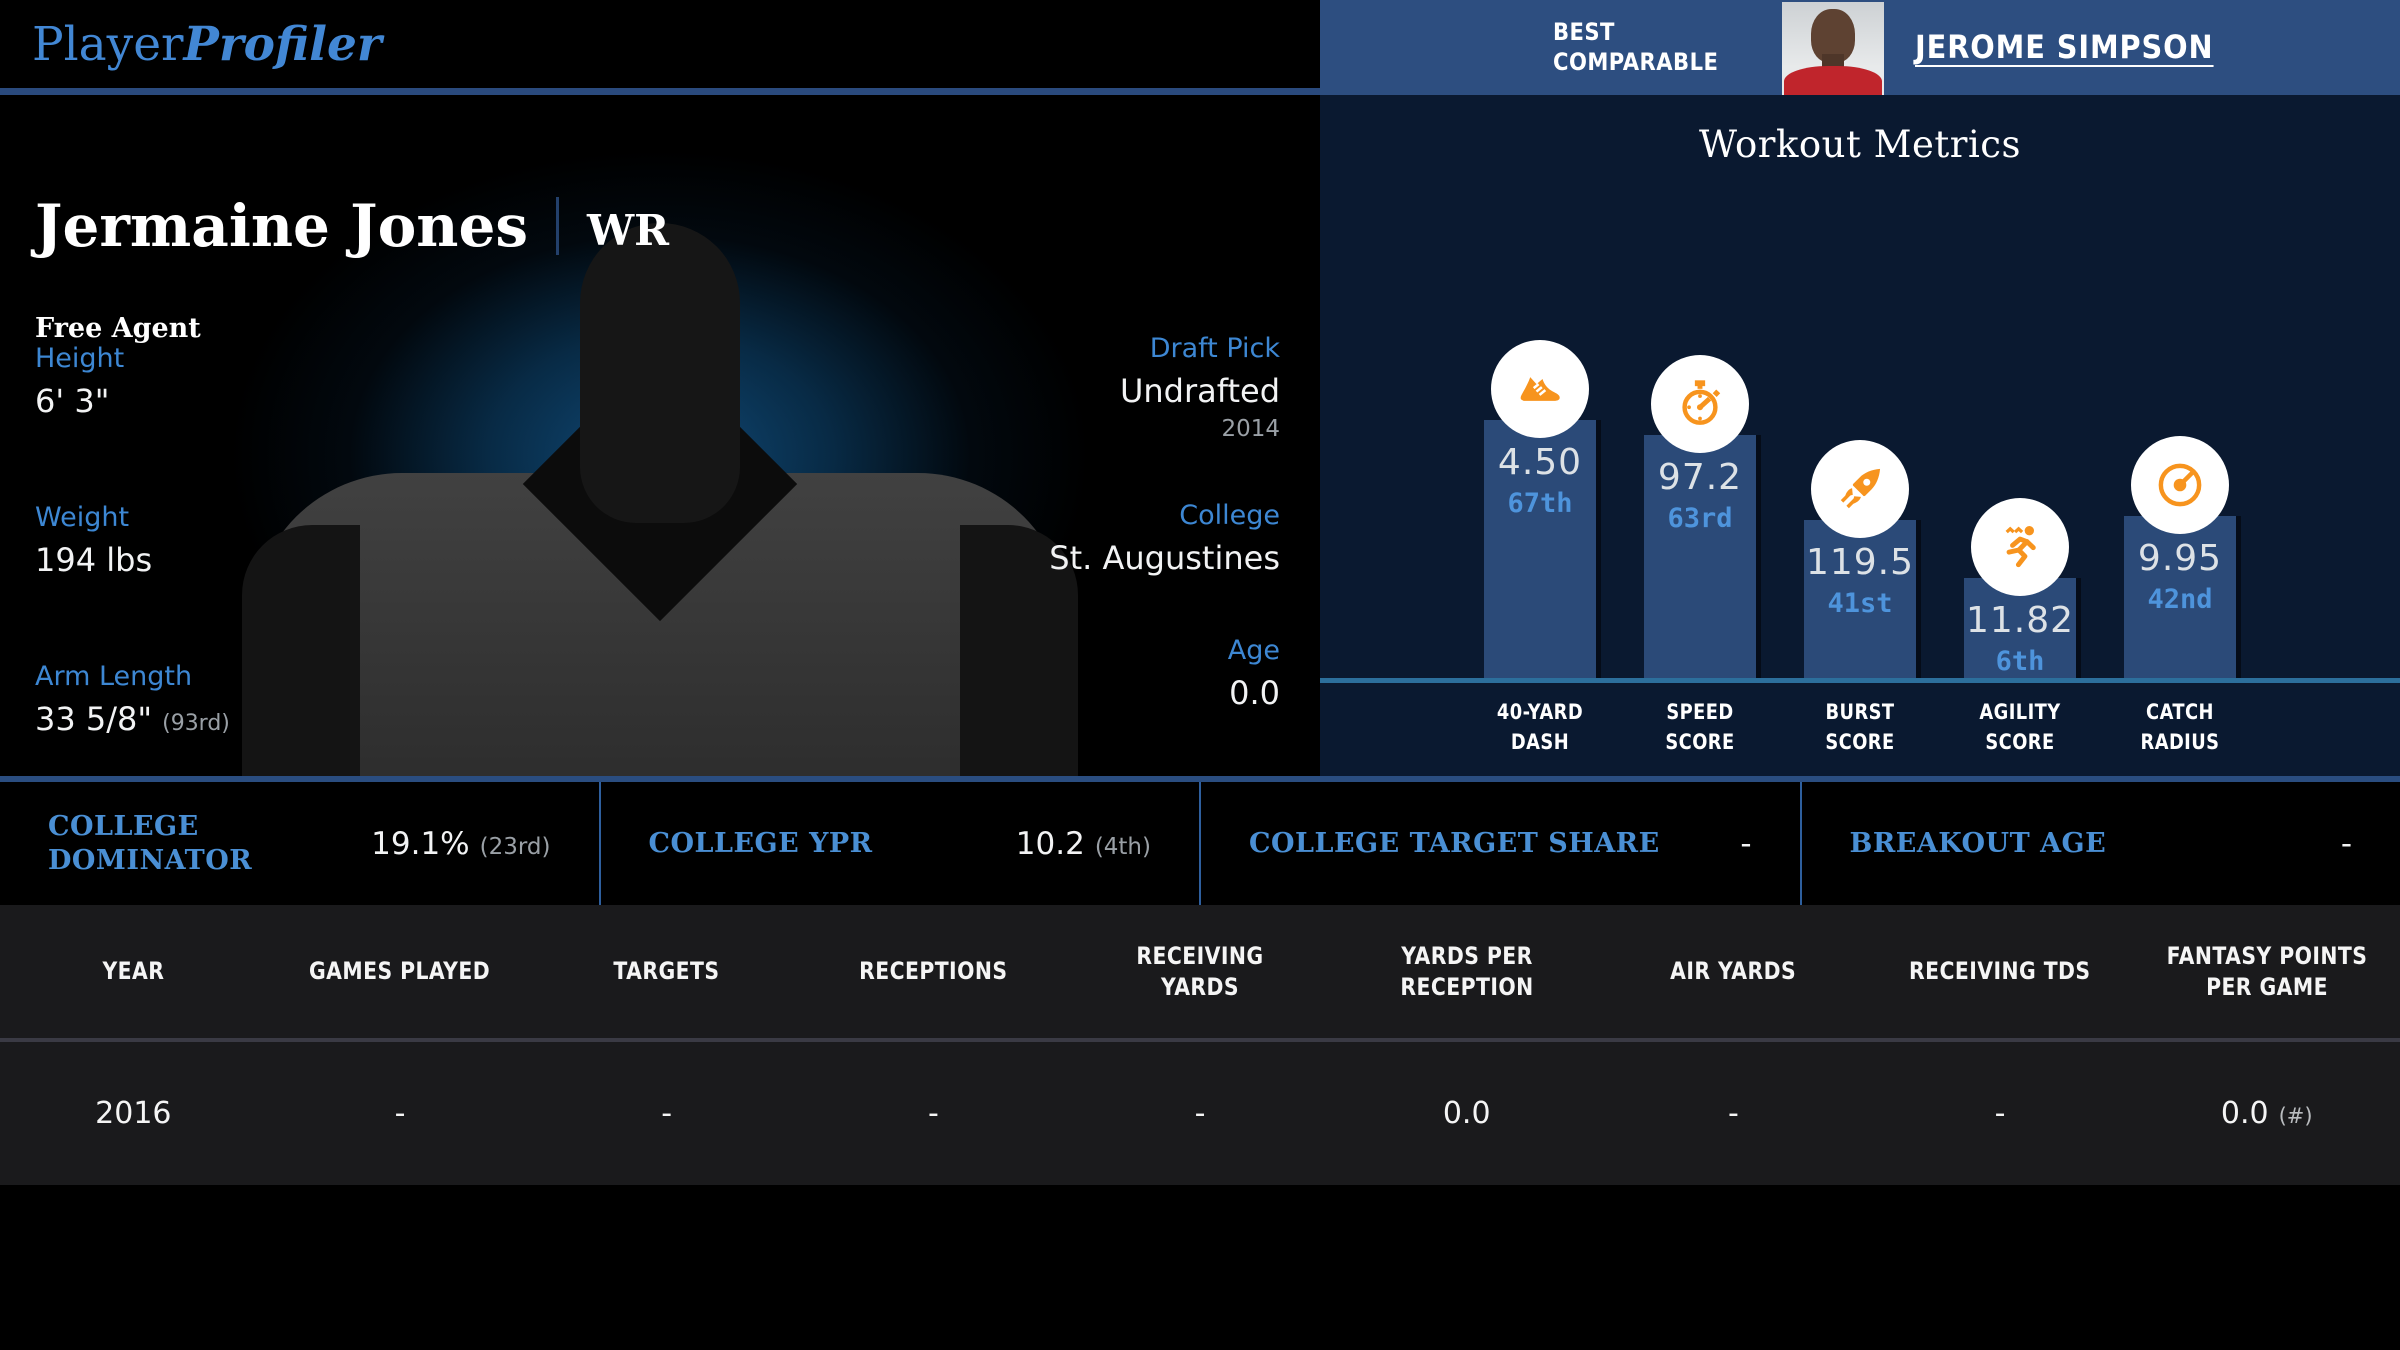 The image size is (2400, 1350). What do you see at coordinates (2020, 727) in the screenshot?
I see `metric-category-label: AGILITY SCORE` at bounding box center [2020, 727].